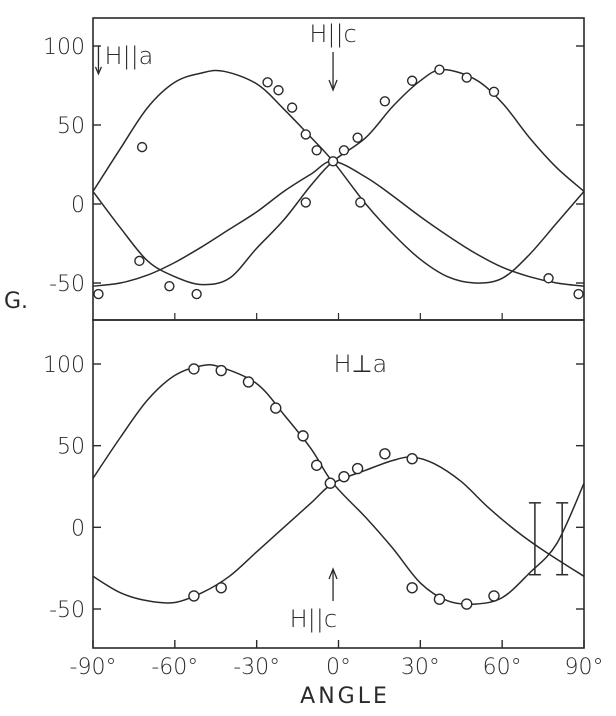 This screenshot has height=716, width=616. What do you see at coordinates (339, 491) in the screenshot?
I see `bottom-annotations: H⊥a H||c` at bounding box center [339, 491].